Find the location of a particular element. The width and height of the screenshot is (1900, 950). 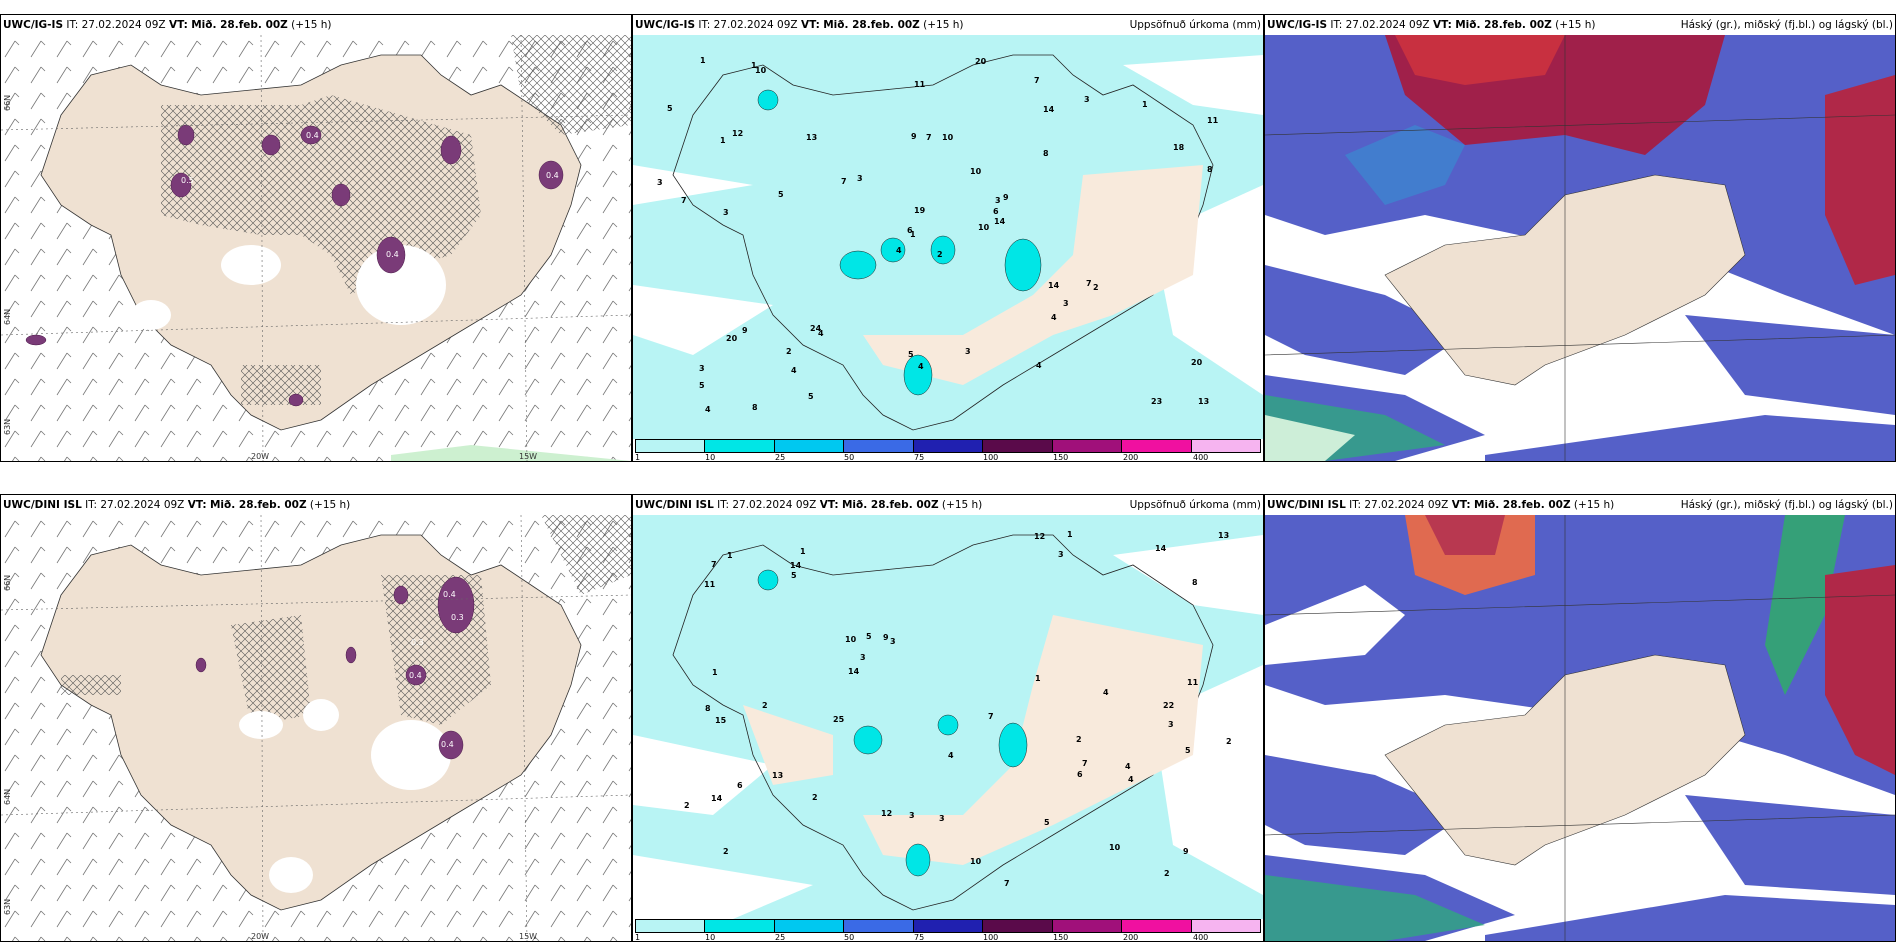

map-precip-type: 0.5 0.4 0.4 0.4 0.5 is located at coordinates (316, 248).